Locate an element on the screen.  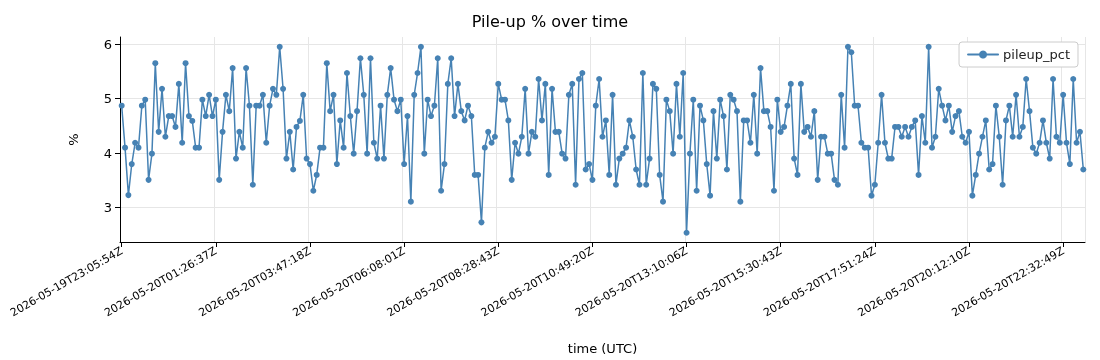
y-tick-label: 3 is located at coordinates (107, 208).